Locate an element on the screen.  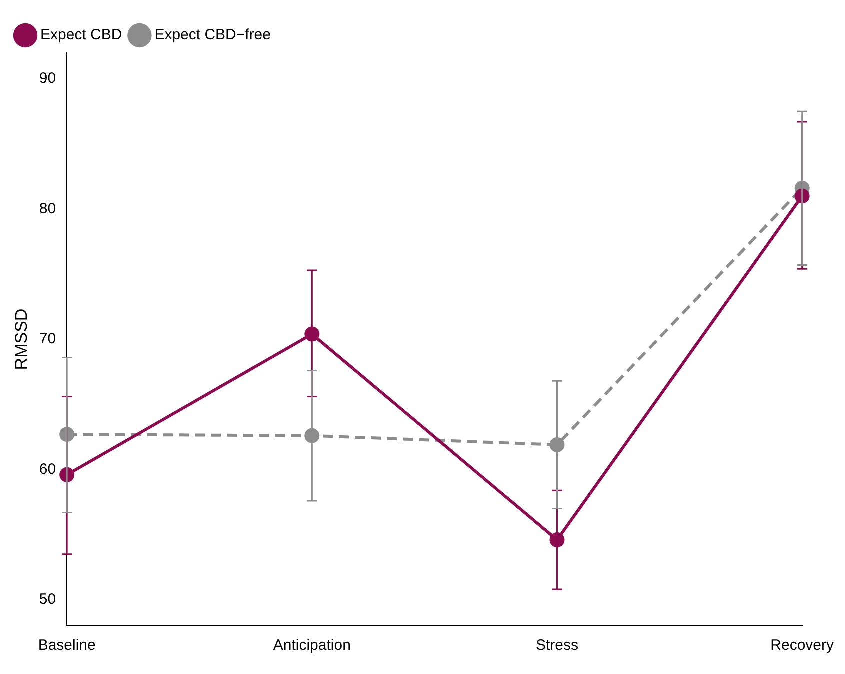
x-tick-label: Recovery is located at coordinates (802, 645).